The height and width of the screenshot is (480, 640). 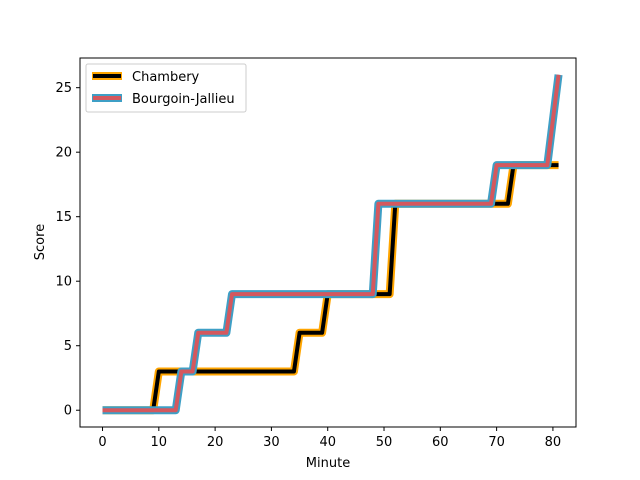 I want to click on x-tick-label: 80, so click(x=553, y=442).